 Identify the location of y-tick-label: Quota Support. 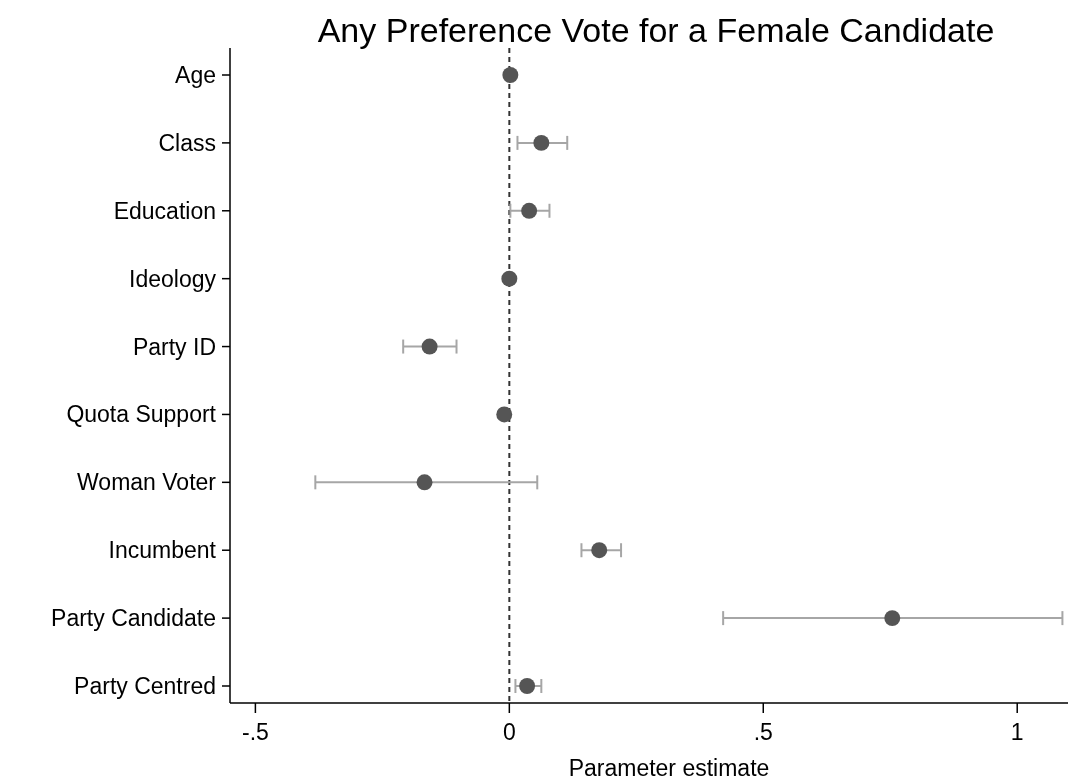
(141, 414).